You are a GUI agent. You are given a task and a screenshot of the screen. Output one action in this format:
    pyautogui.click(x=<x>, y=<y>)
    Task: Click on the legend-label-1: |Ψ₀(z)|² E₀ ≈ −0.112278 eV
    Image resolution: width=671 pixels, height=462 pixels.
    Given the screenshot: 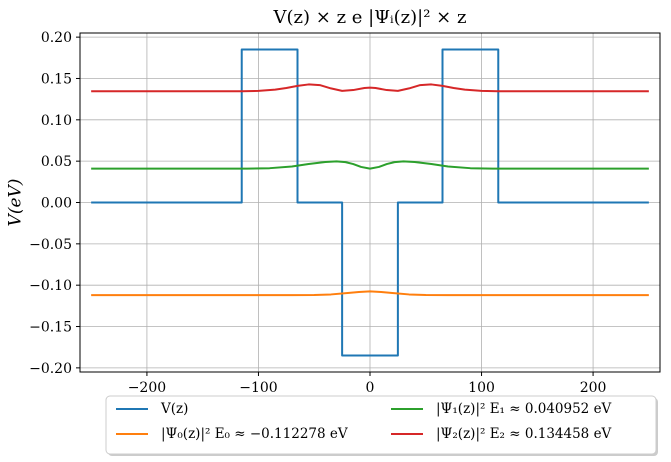 What is the action you would take?
    pyautogui.click(x=254, y=434)
    